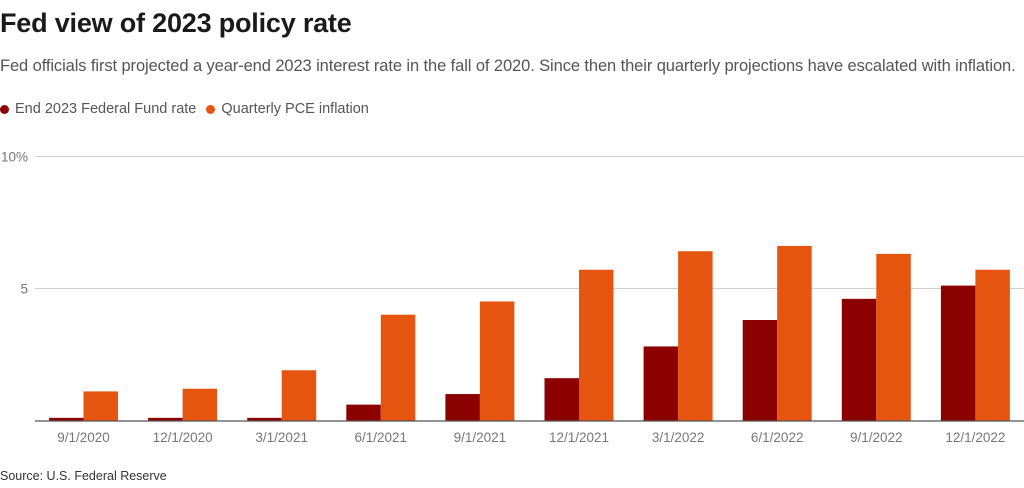 The image size is (1024, 488). I want to click on legend-item-fed-funds-rate: End 2023 Federal Fund rate, so click(98, 109).